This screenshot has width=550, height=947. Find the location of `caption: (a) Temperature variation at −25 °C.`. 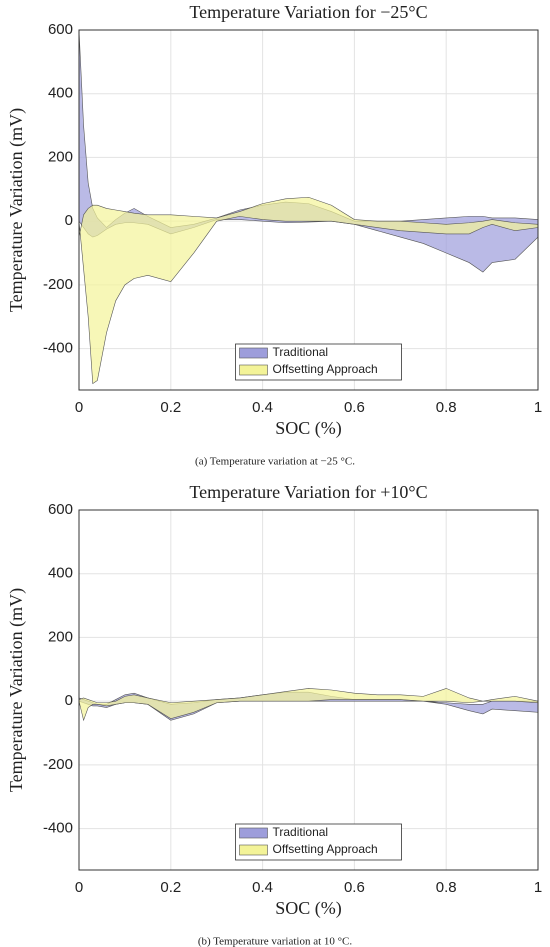

caption: (a) Temperature variation at −25 °C. is located at coordinates (275, 462).